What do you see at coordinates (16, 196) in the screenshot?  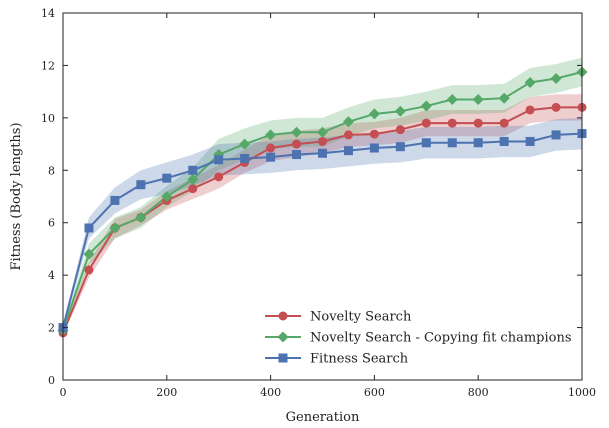 I see `y-axis-label: Fitness (Body lengths)` at bounding box center [16, 196].